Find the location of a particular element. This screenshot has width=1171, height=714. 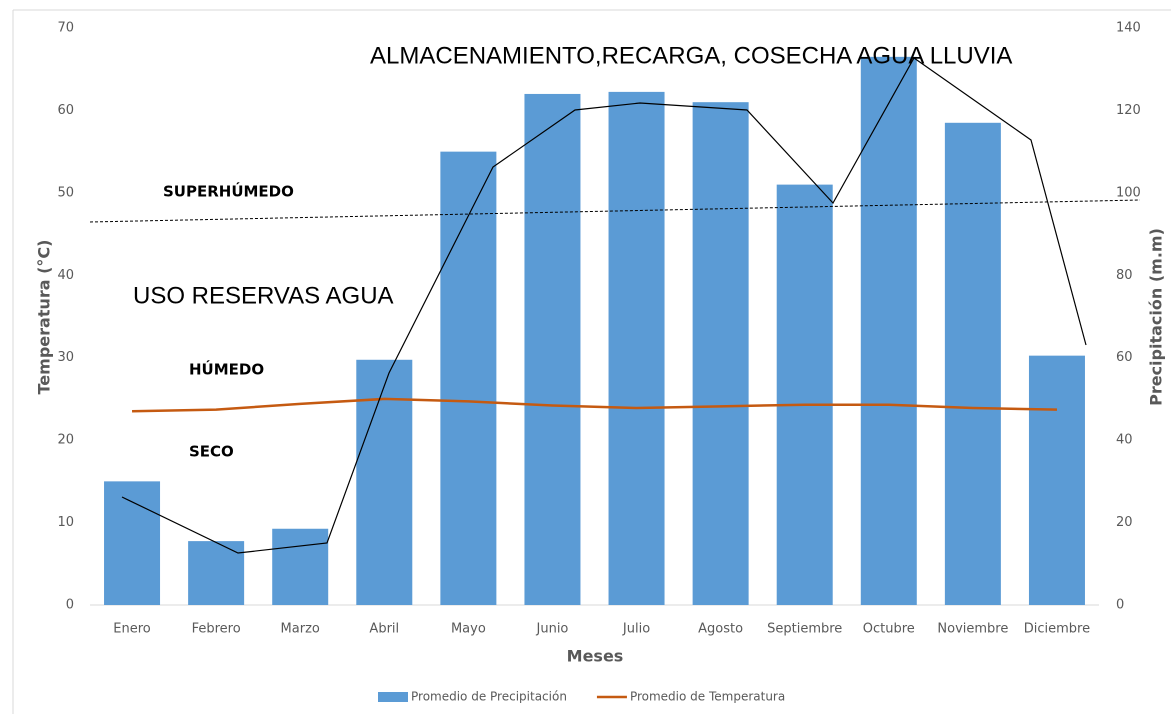

x-axis-title: Meses is located at coordinates (595, 656).